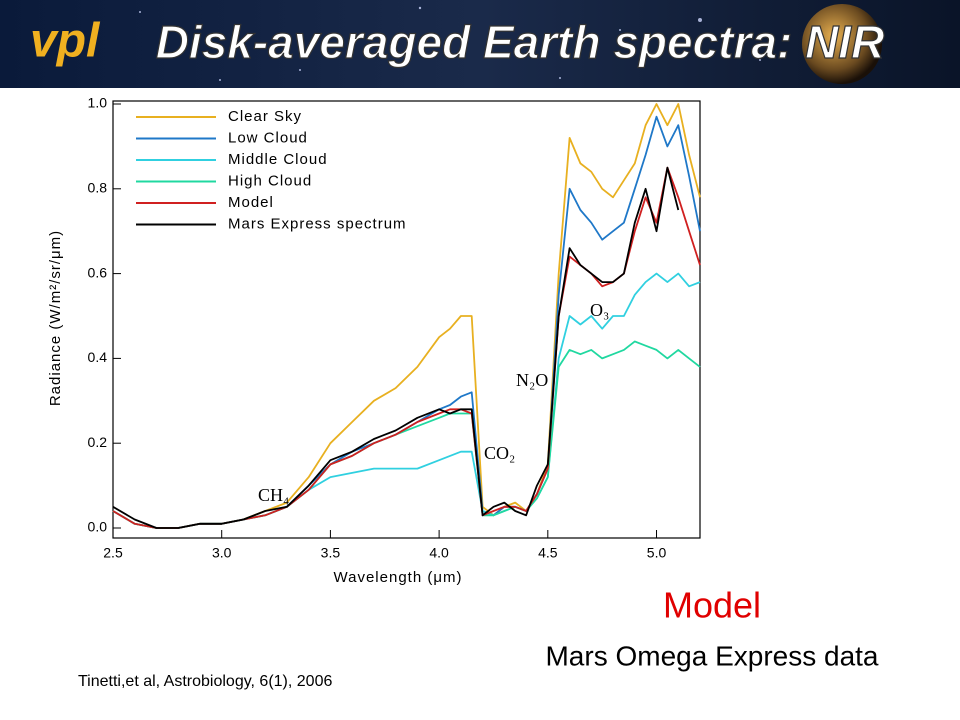 Image resolution: width=960 pixels, height=720 pixels. Describe the element at coordinates (251, 202) in the screenshot. I see `legend-label: Model` at that location.